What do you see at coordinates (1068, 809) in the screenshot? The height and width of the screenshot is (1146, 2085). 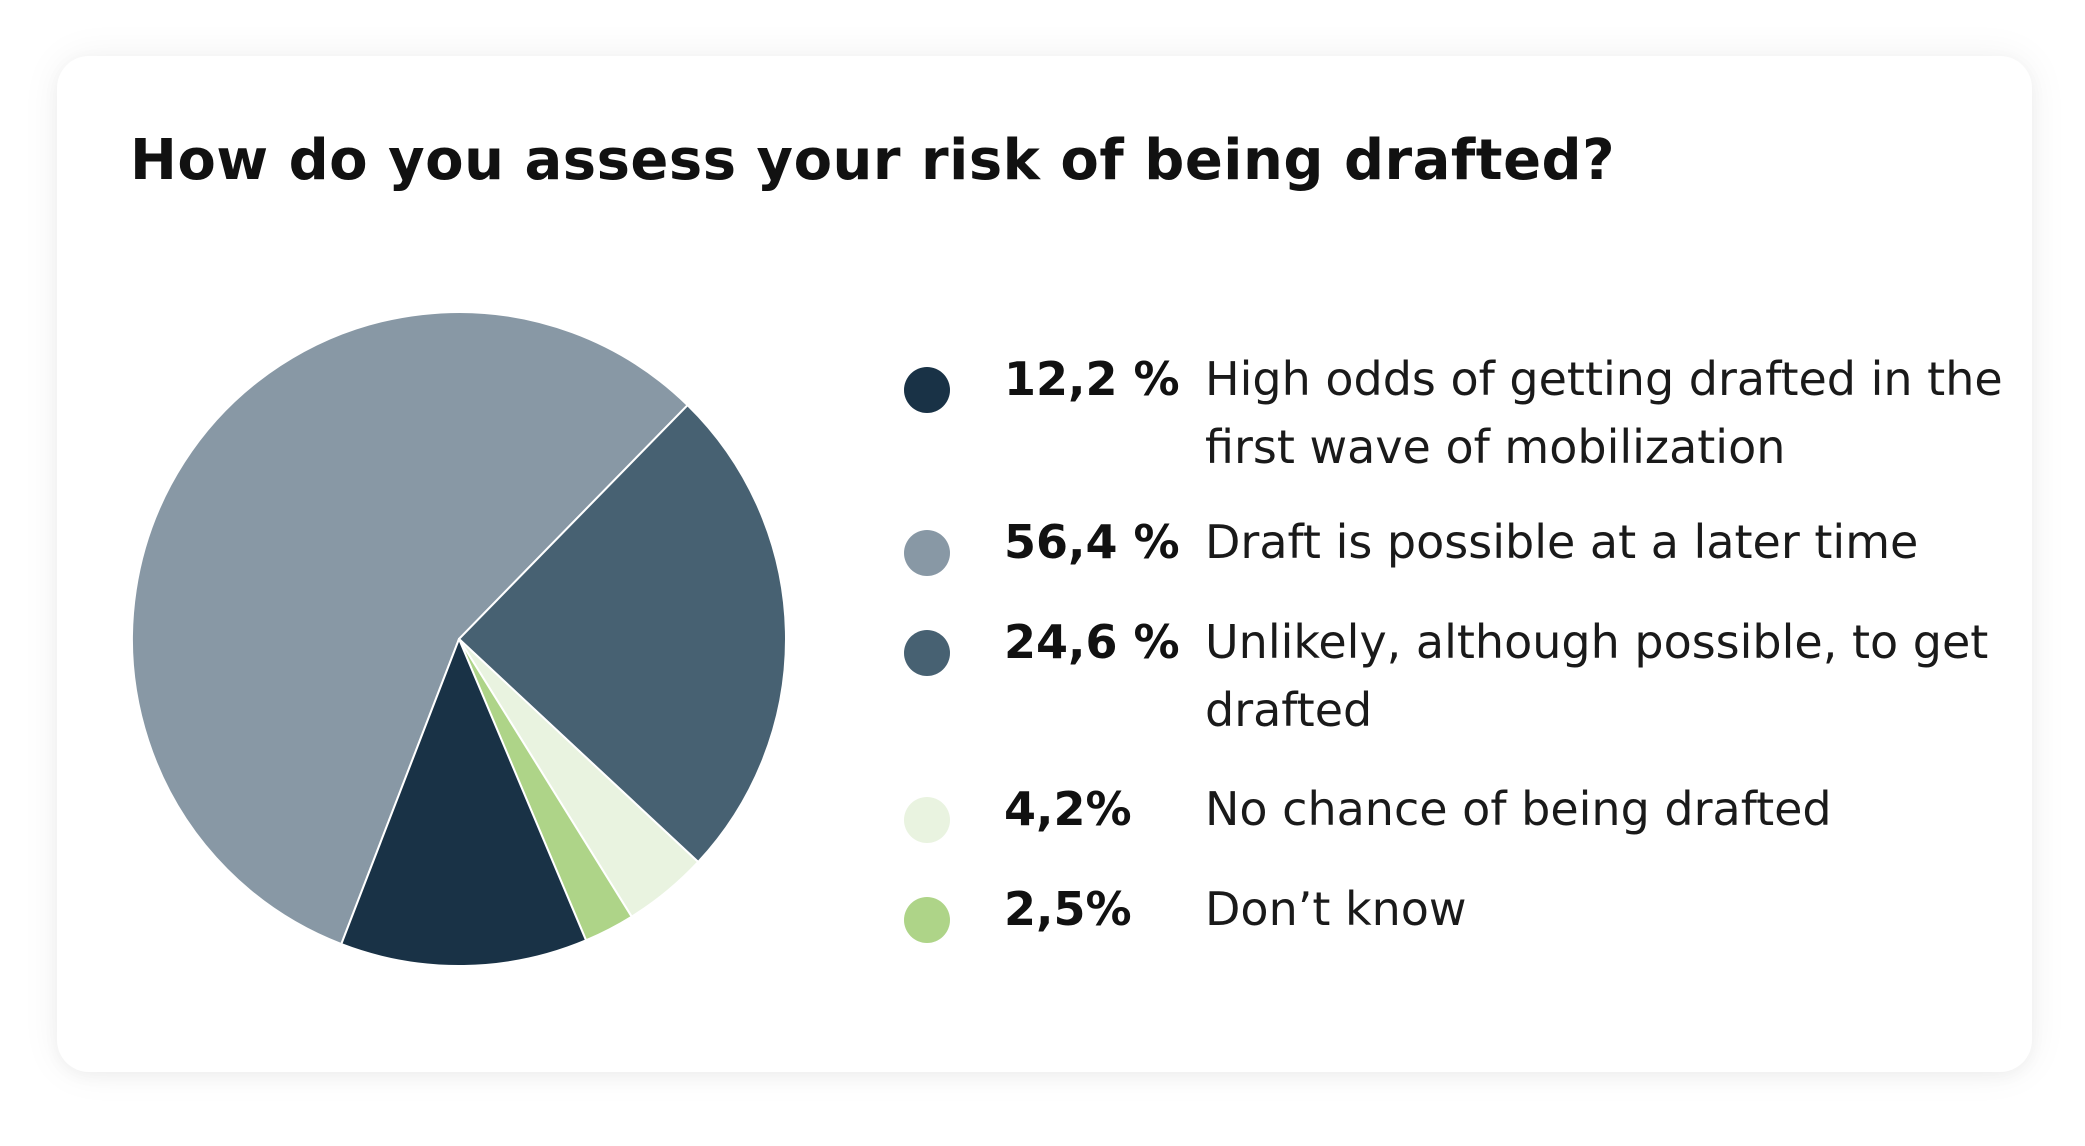 I see `legend-value: 4,2%` at bounding box center [1068, 809].